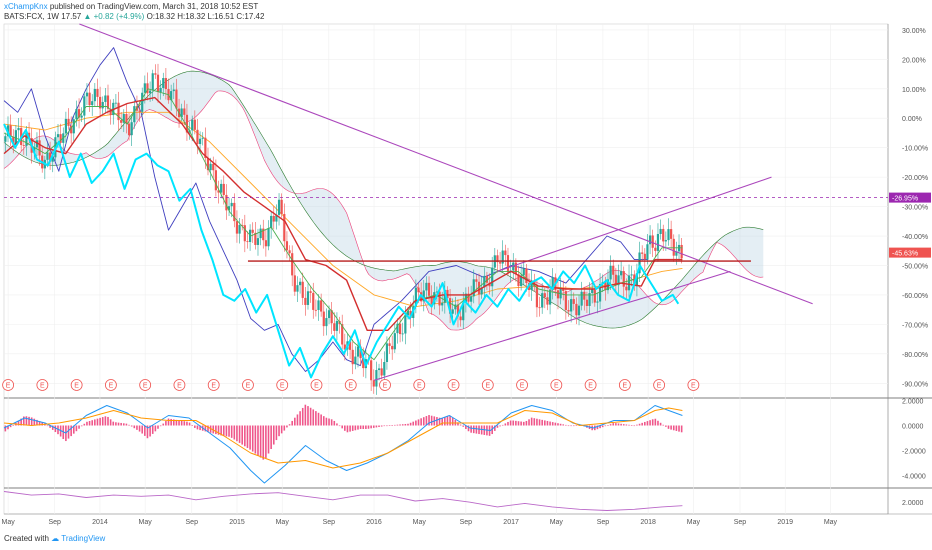  I want to click on osc-y-tick-label: 2.0000, so click(913, 402).